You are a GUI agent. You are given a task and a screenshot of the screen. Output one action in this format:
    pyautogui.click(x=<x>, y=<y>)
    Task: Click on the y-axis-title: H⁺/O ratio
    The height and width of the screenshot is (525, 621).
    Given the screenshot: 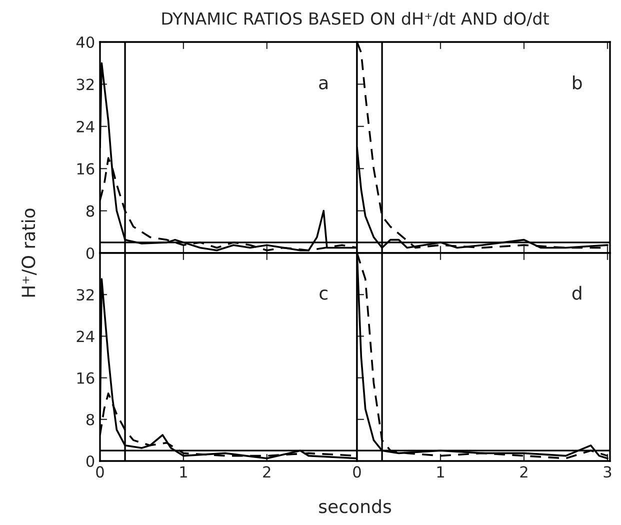 What is the action you would take?
    pyautogui.click(x=29, y=252)
    